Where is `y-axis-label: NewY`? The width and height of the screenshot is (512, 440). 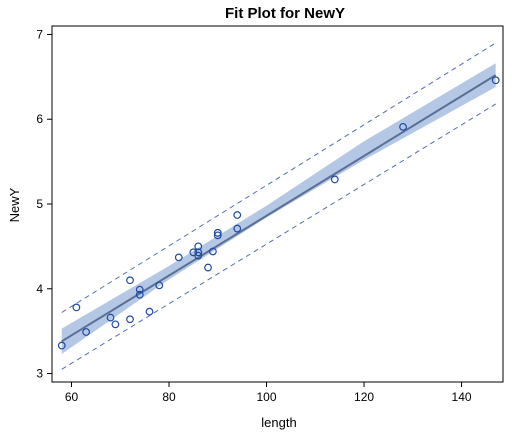
y-axis-label: NewY is located at coordinates (14, 204).